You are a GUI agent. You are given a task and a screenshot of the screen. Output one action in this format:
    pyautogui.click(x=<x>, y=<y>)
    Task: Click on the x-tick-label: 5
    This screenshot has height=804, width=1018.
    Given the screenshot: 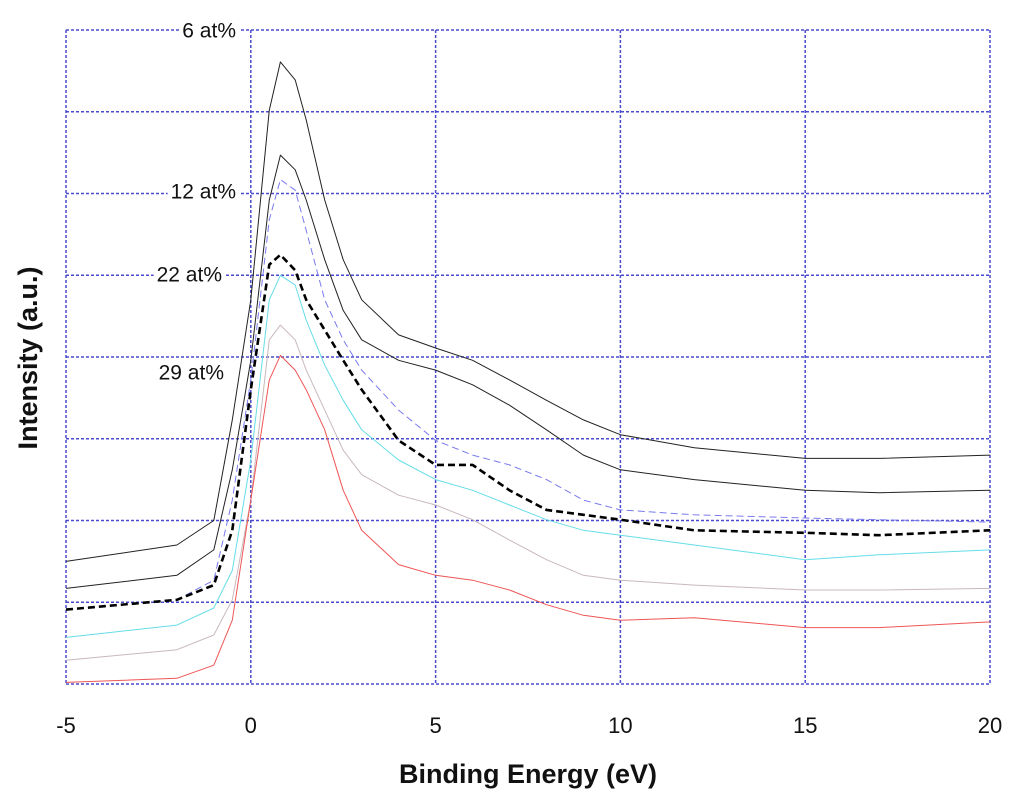 What is the action you would take?
    pyautogui.click(x=435, y=725)
    